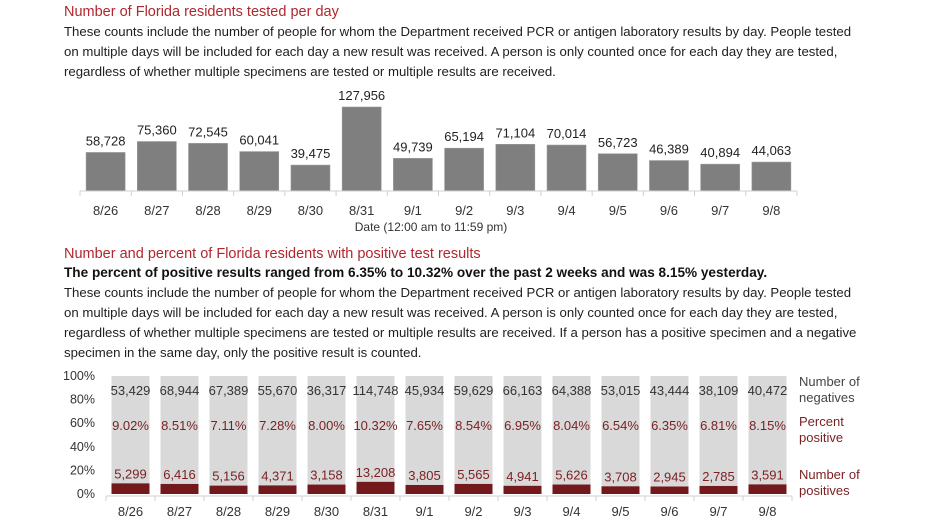 This screenshot has width=932, height=524. I want to click on positives-bar-9/7, so click(718, 489).